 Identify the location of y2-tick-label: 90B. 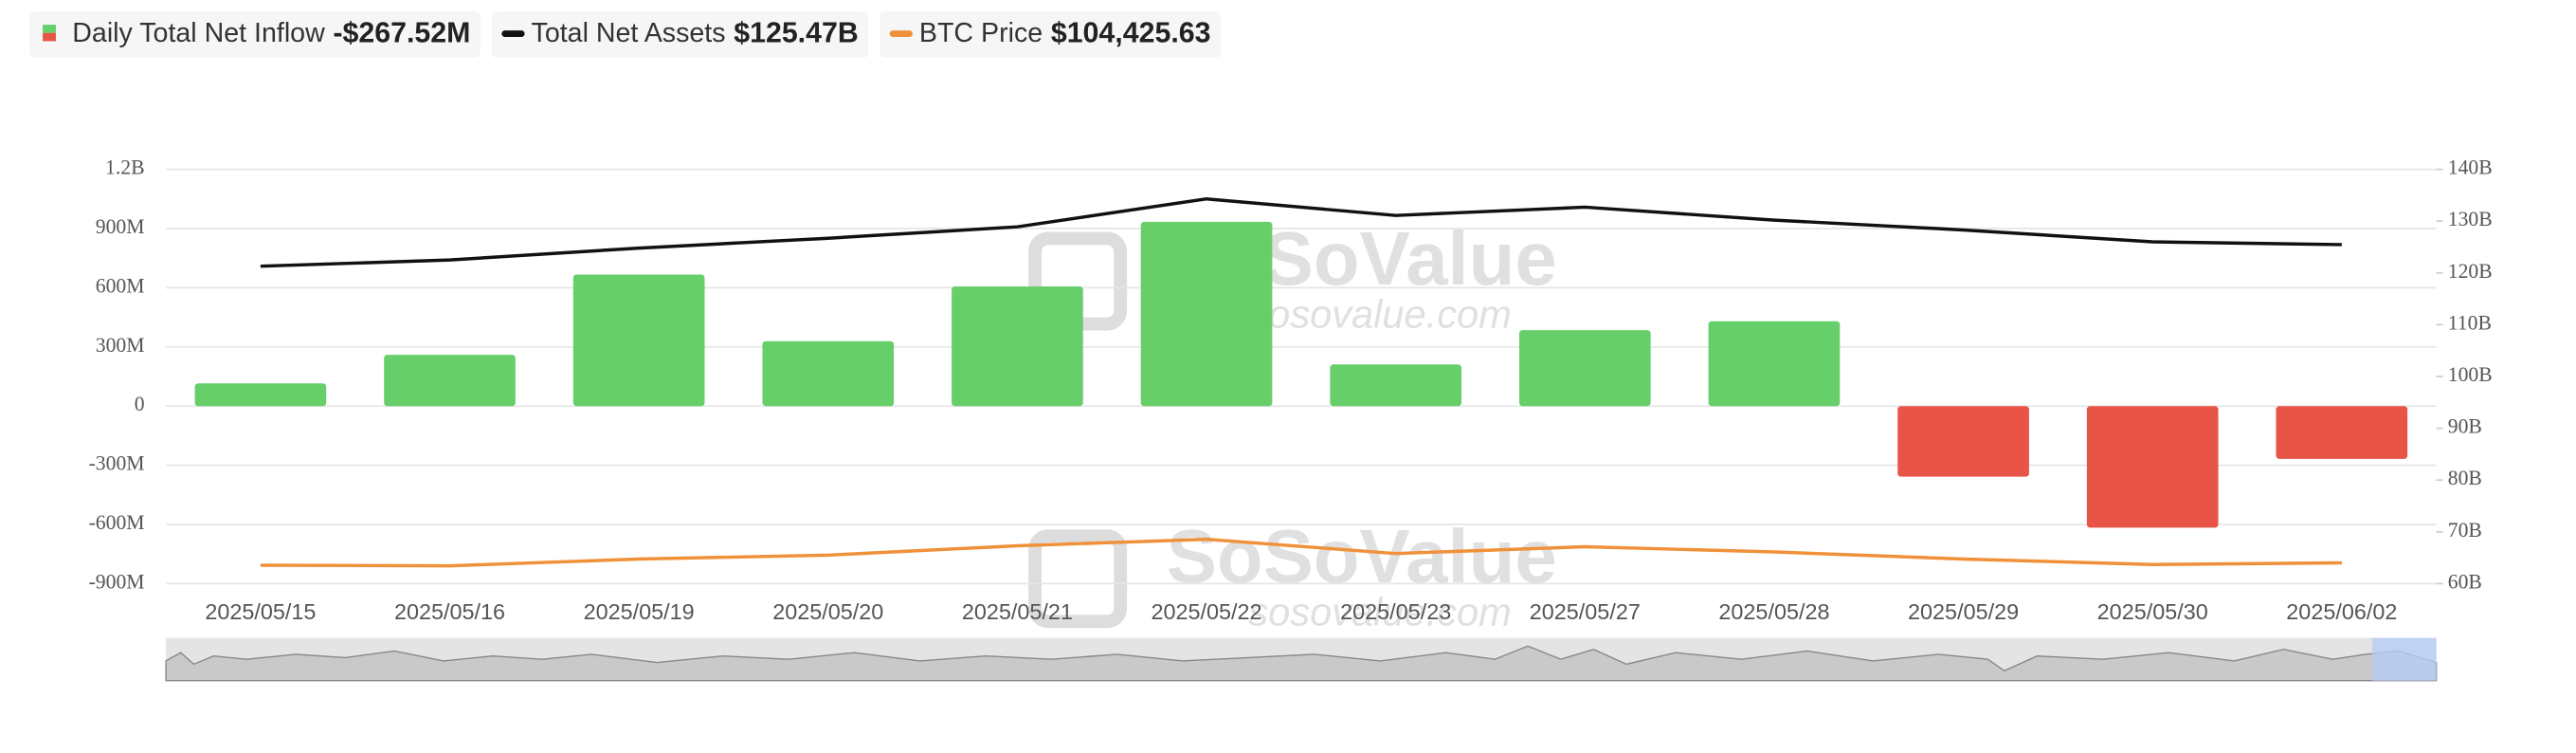
(2465, 426).